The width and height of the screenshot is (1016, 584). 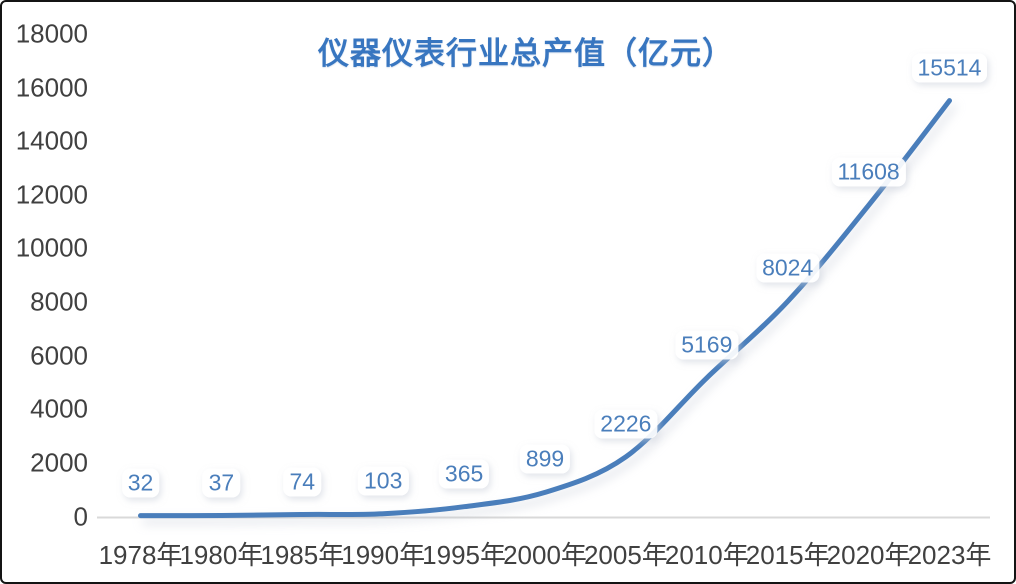 What do you see at coordinates (59, 408) in the screenshot?
I see `y-tick-label: 4000` at bounding box center [59, 408].